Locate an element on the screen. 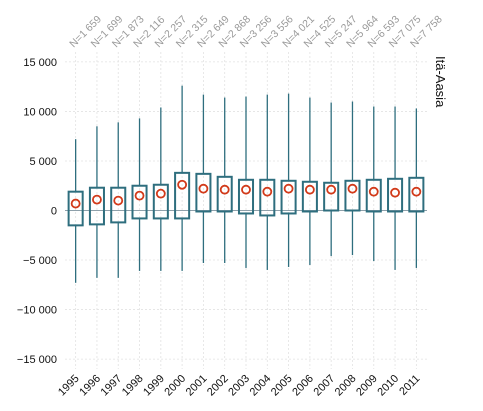 The image size is (483, 411). box-2009 is located at coordinates (373, 184).